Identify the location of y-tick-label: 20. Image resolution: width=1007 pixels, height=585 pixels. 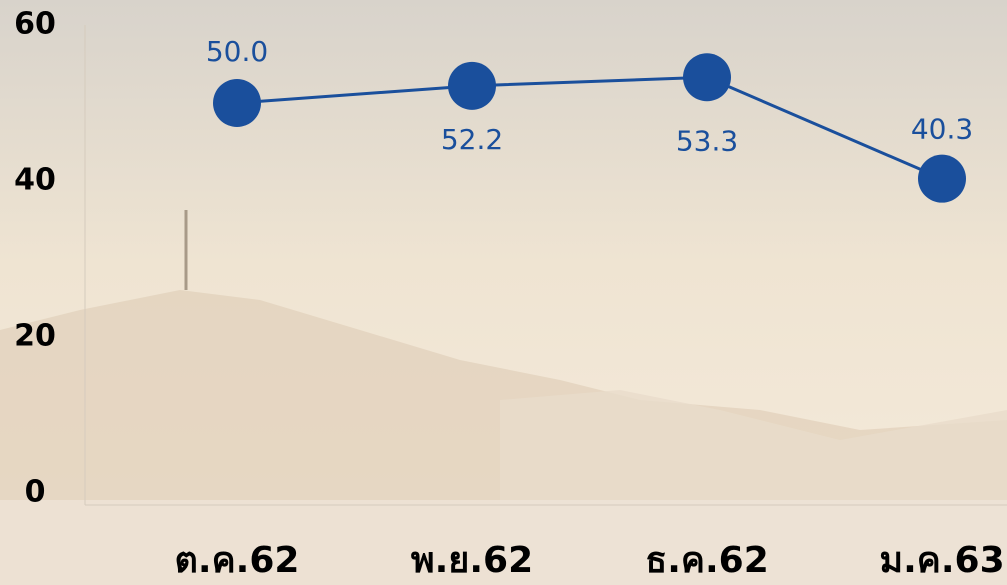
(35, 336).